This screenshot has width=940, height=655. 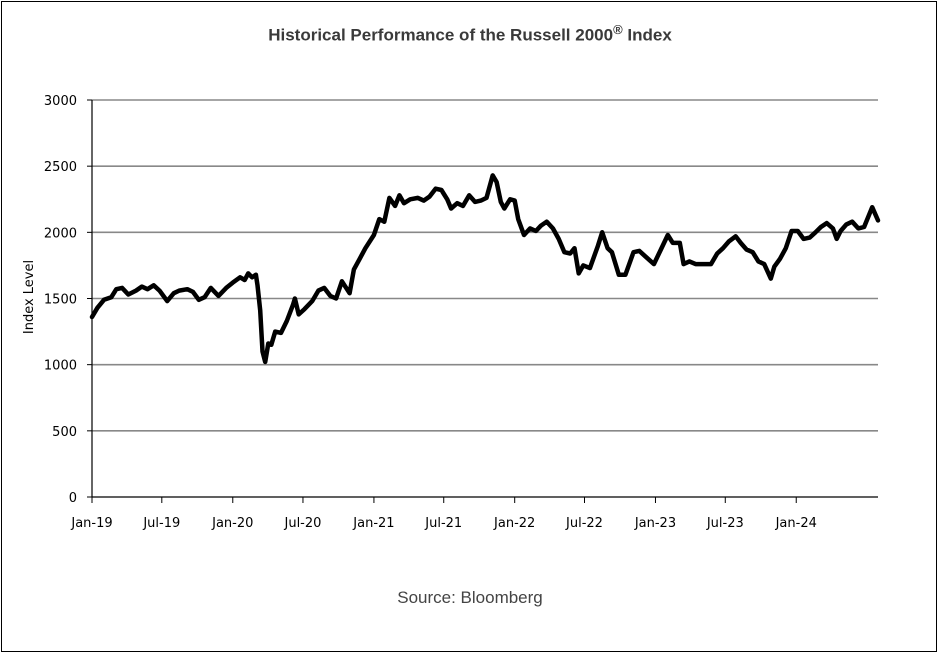 I want to click on y-axis-ticks: 0 500 1000 1500 2000 2500 3000, so click(x=68, y=300).